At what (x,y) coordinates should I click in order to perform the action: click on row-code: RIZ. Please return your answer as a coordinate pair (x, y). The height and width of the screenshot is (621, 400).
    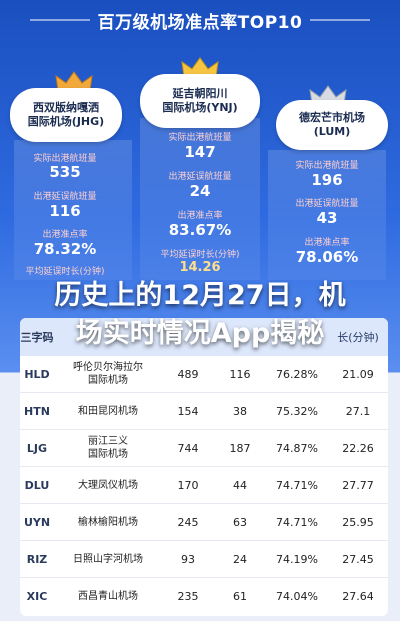
    Looking at the image, I should click on (37, 559).